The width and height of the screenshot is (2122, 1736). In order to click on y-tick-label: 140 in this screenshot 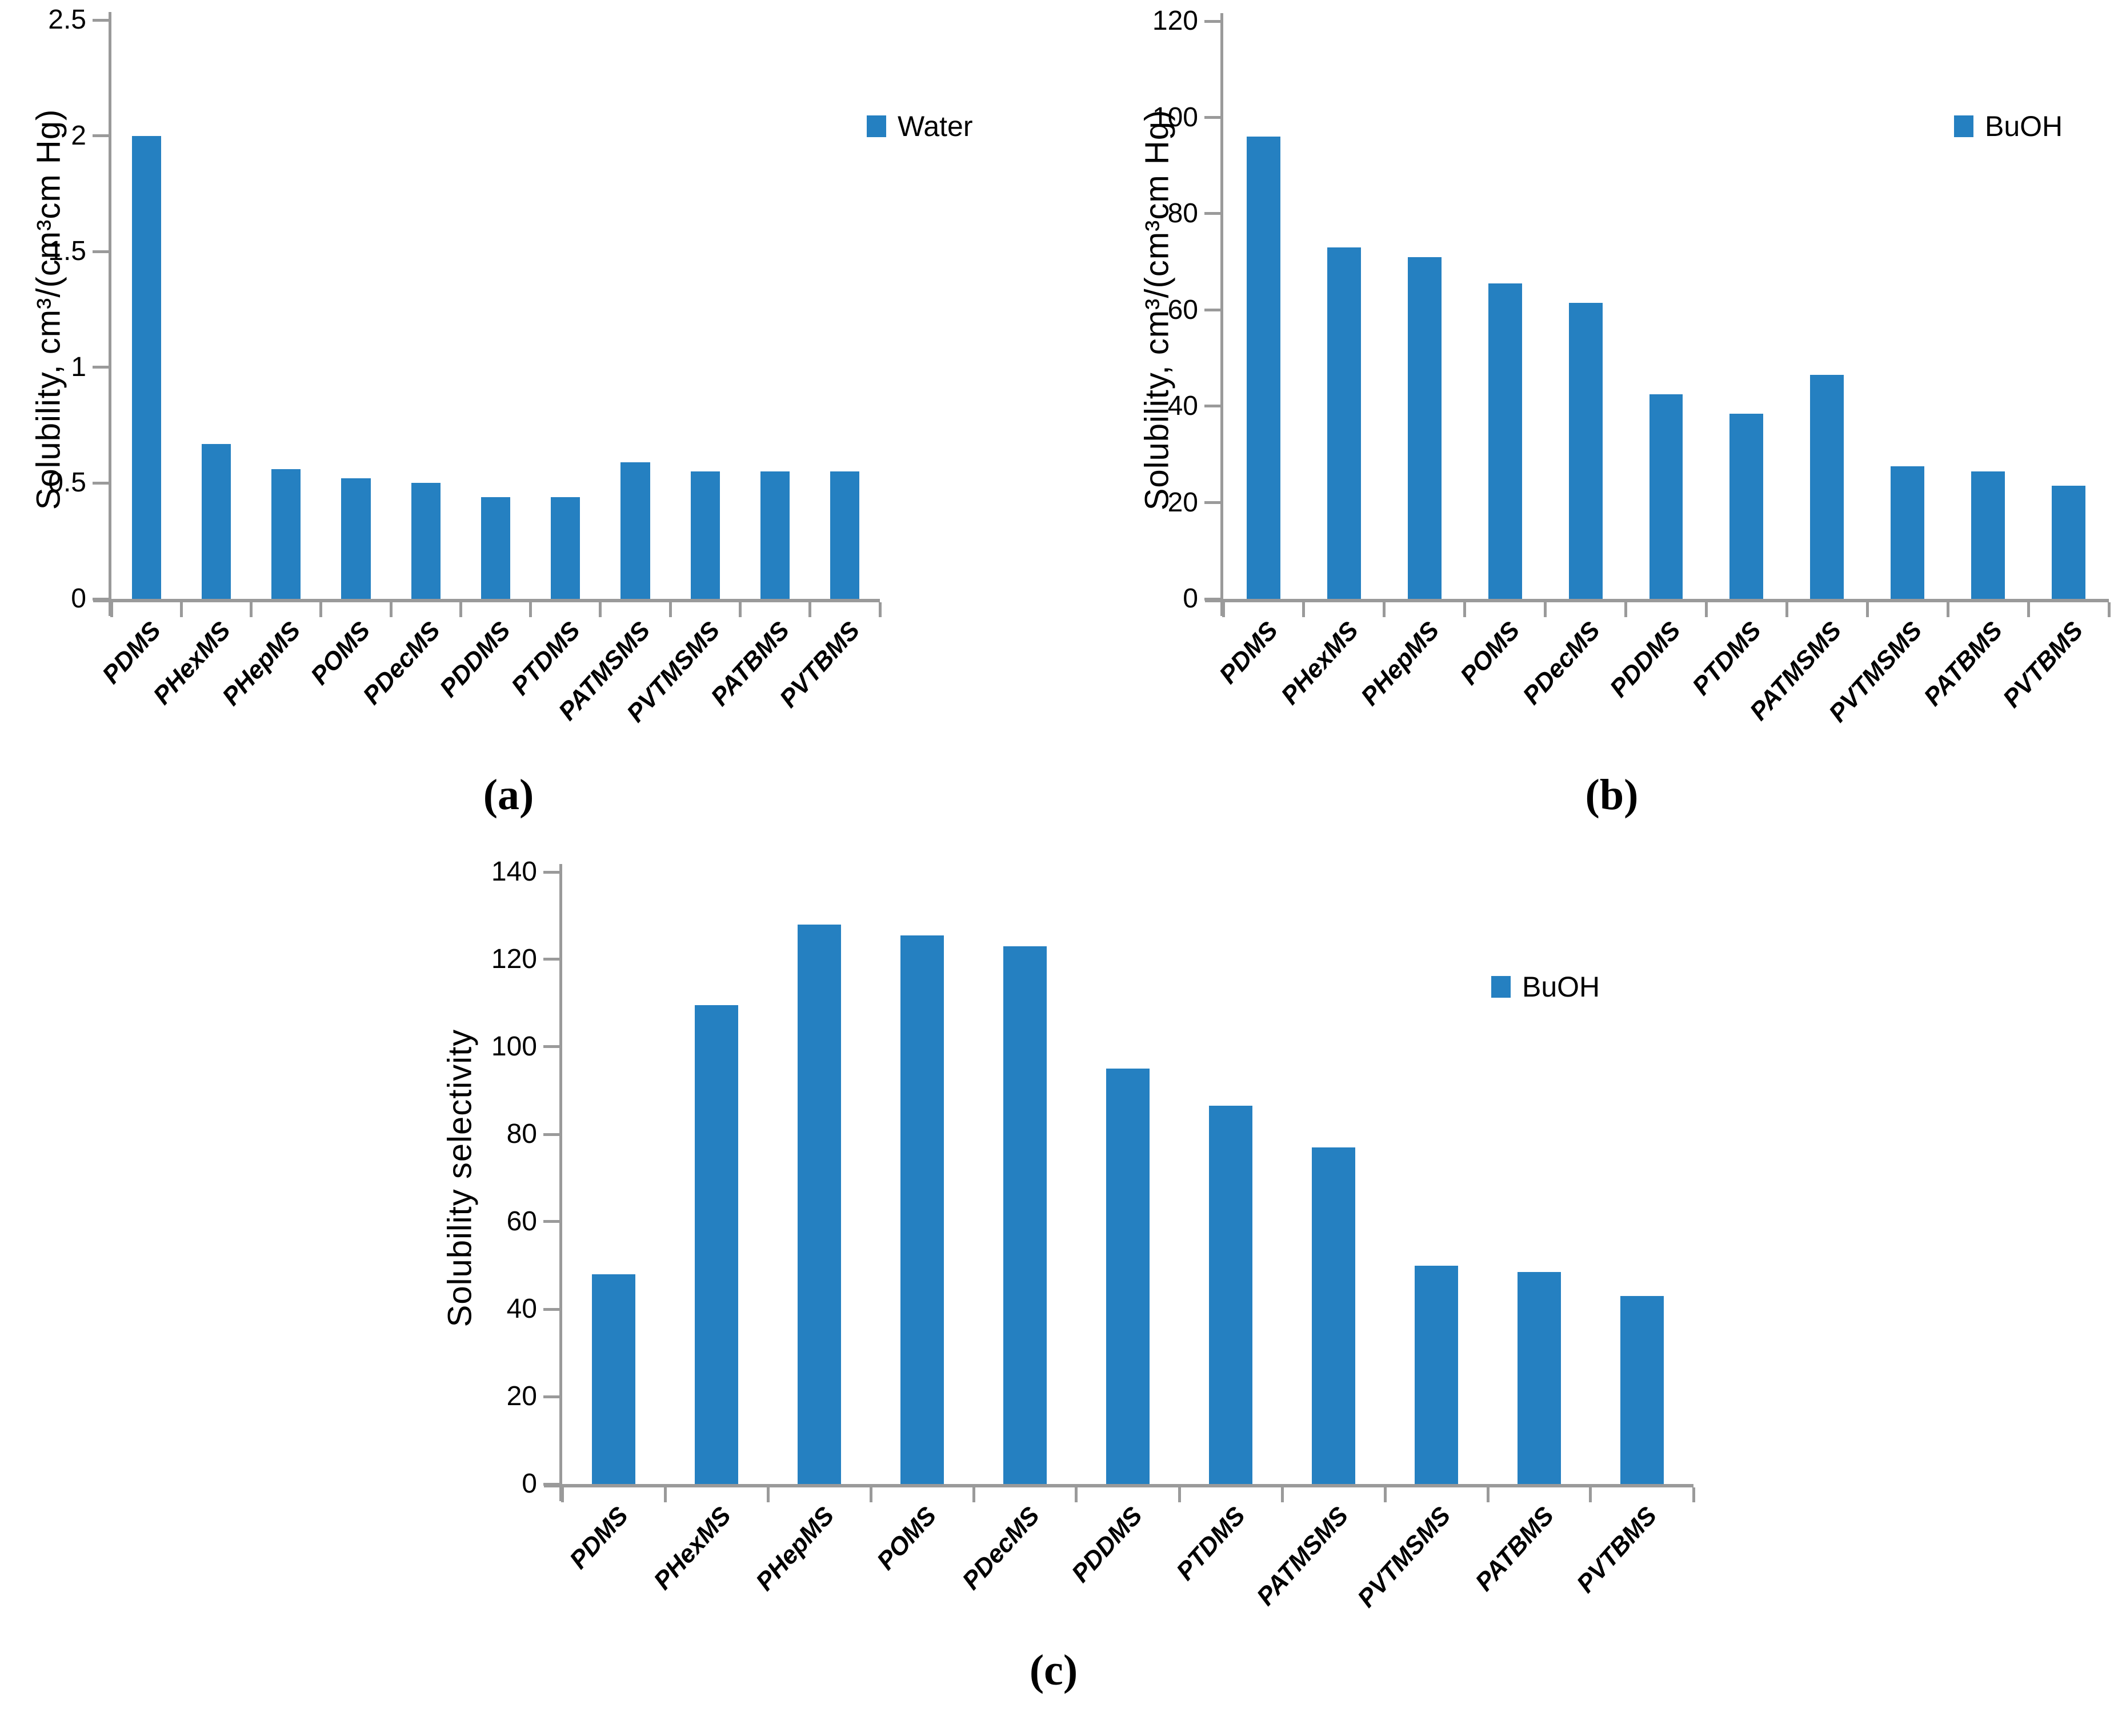, I will do `click(514, 872)`.